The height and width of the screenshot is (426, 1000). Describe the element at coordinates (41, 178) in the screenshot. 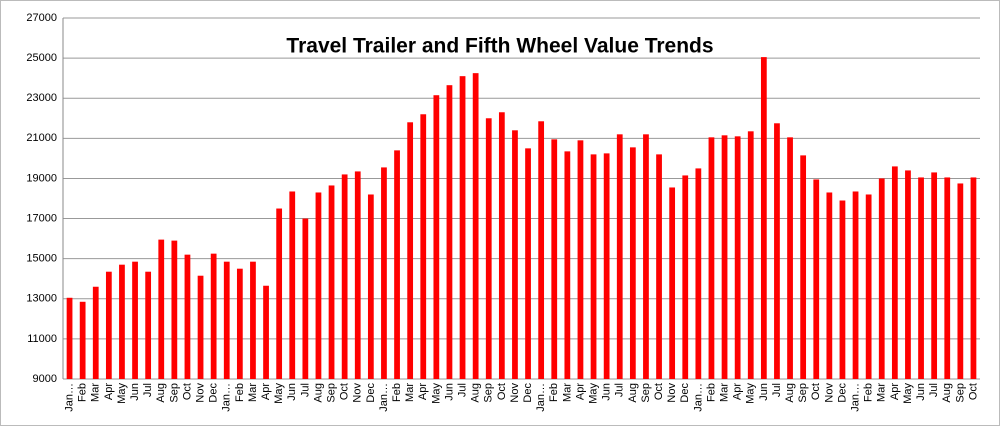

I see `y-tick-label: 19000` at that location.